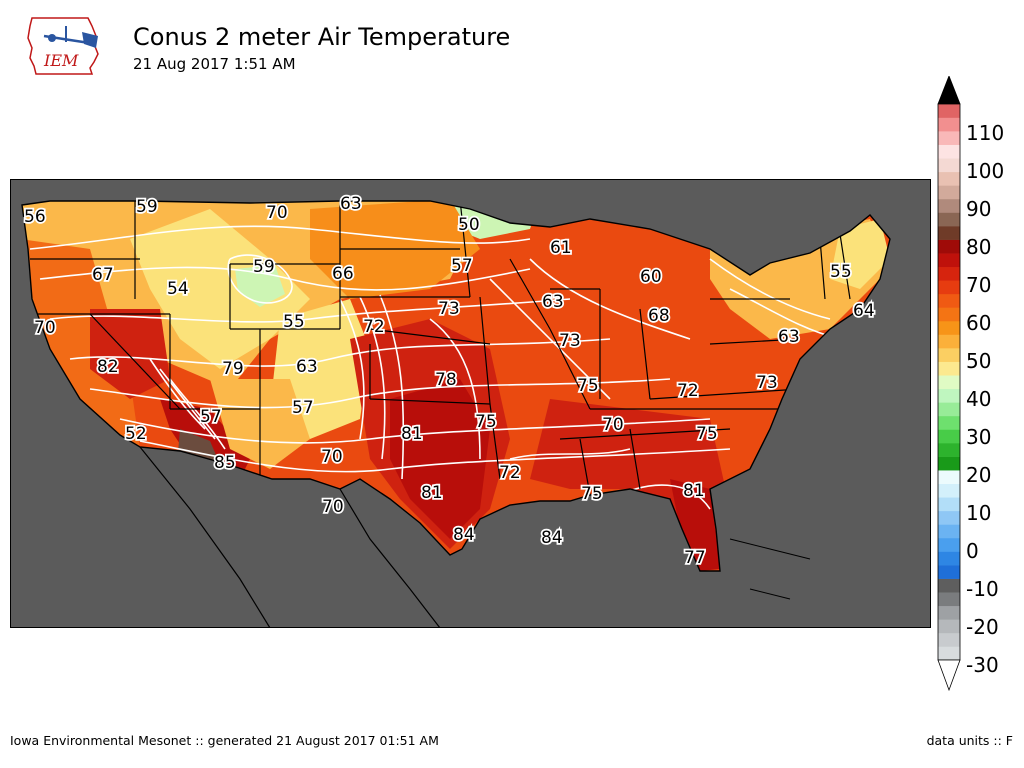 The width and height of the screenshot is (1024, 768). What do you see at coordinates (978, 513) in the screenshot?
I see `legend-tick-label: 10` at bounding box center [978, 513].